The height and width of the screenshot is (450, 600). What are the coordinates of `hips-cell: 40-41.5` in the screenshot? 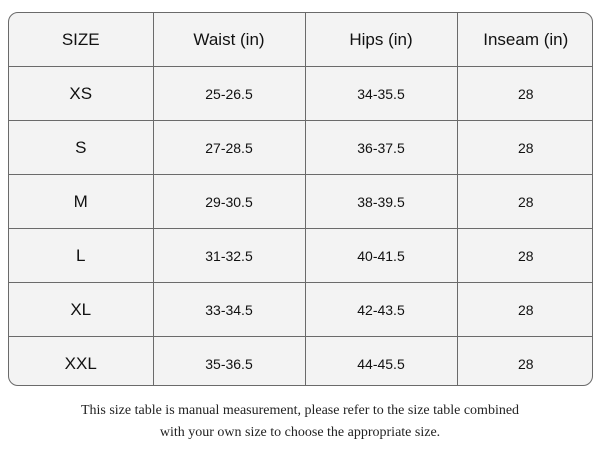 It's located at (381, 255).